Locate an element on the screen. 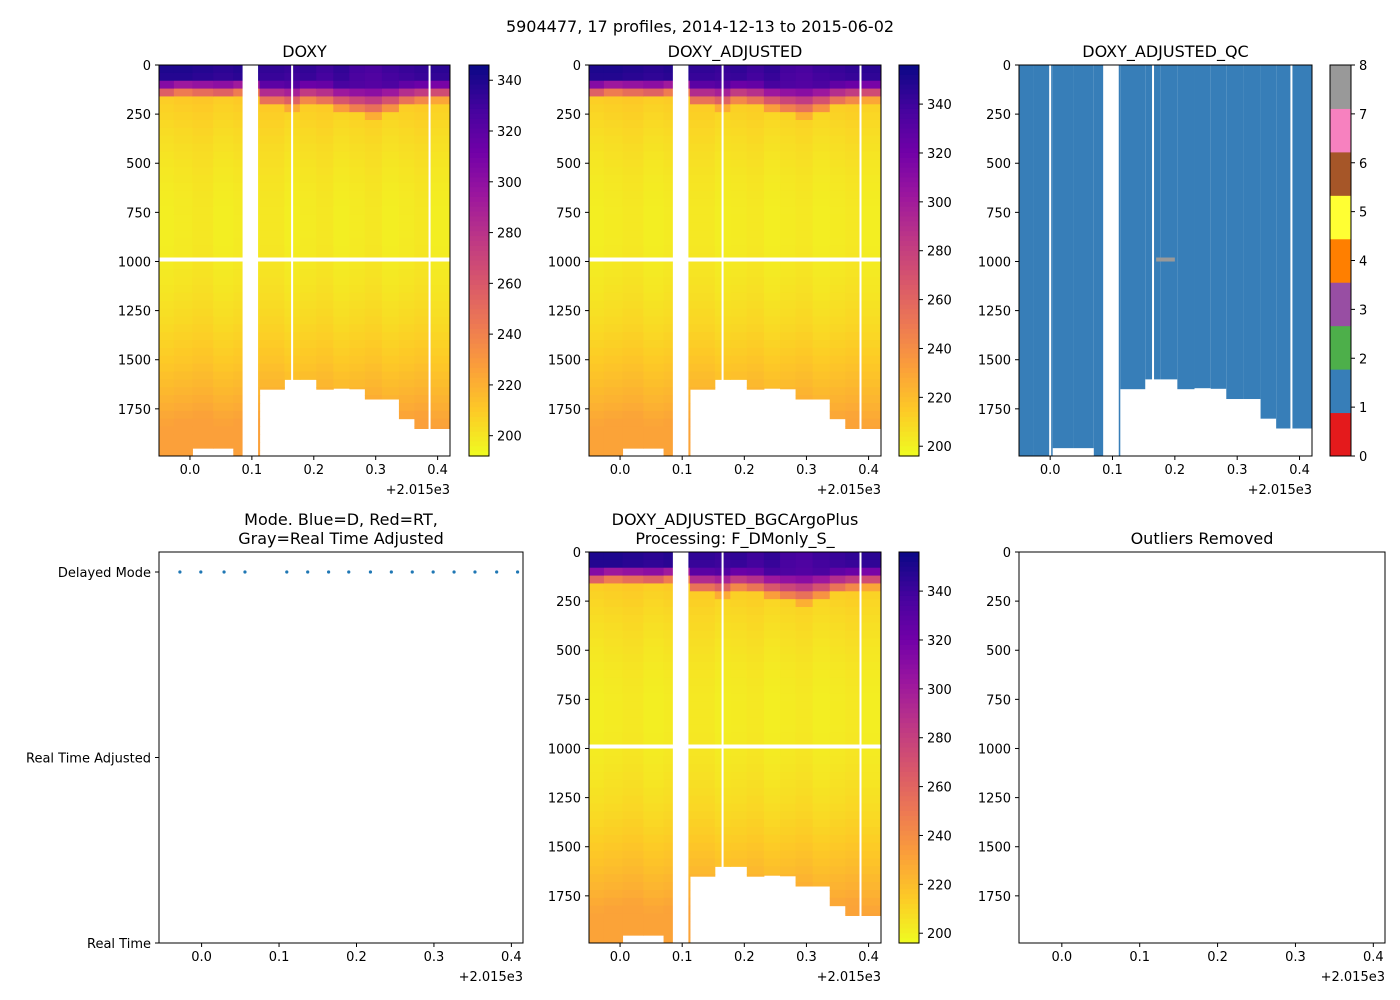  colorbar-tick-label: 220 is located at coordinates (939, 398).